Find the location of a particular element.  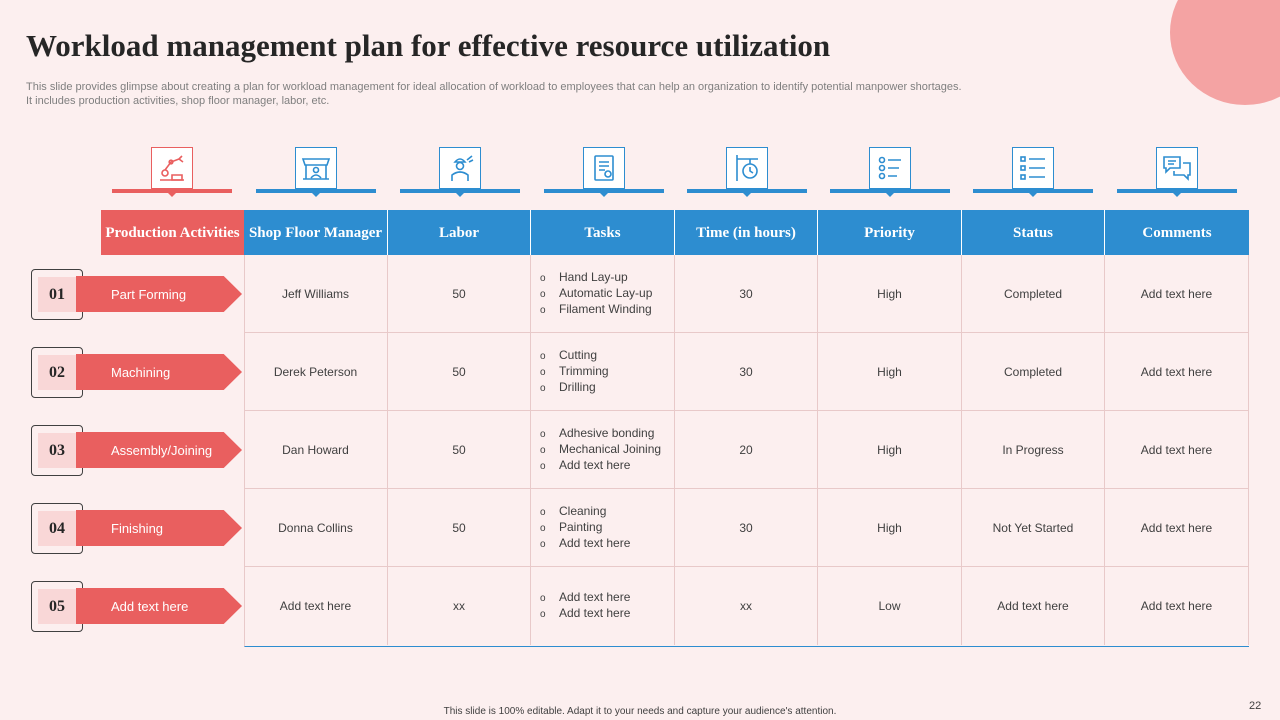

task-item: o Hand Lay-up is located at coordinates (584, 276).